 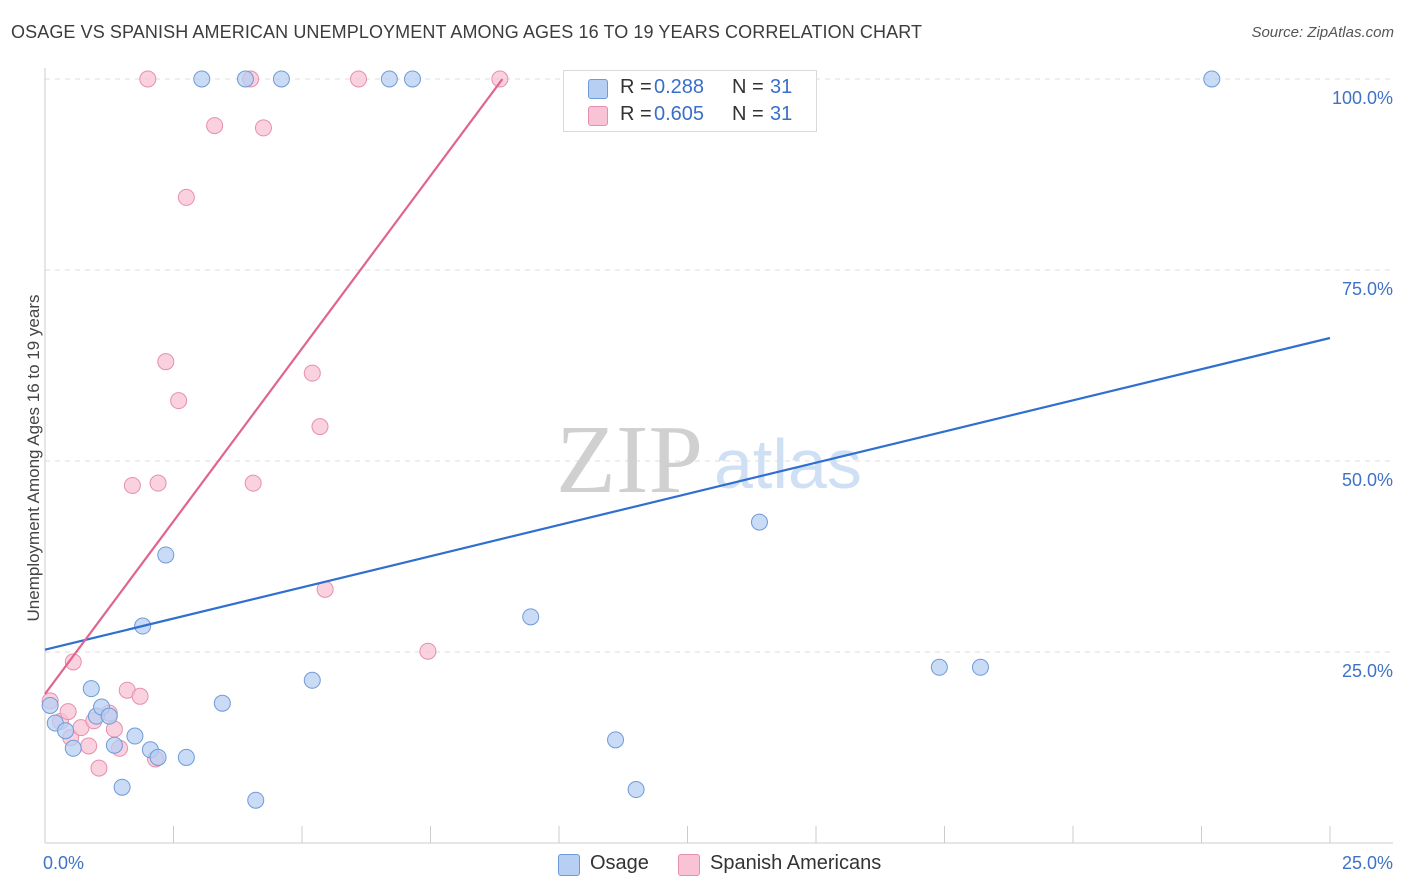 I want to click on watermark: ZIP atlas, so click(x=709, y=460).